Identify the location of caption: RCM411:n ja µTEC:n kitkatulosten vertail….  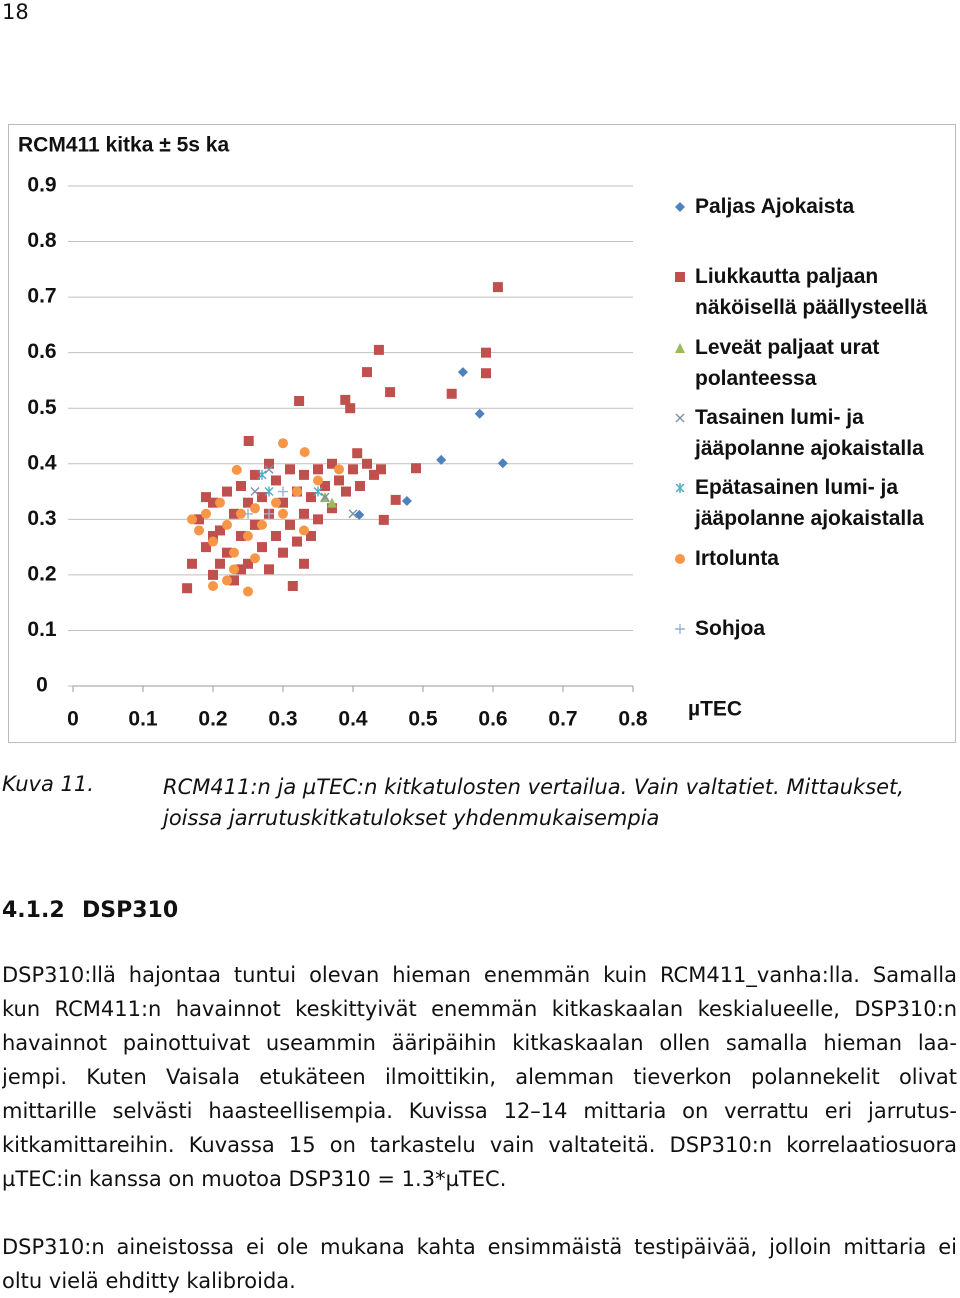
(533, 803).